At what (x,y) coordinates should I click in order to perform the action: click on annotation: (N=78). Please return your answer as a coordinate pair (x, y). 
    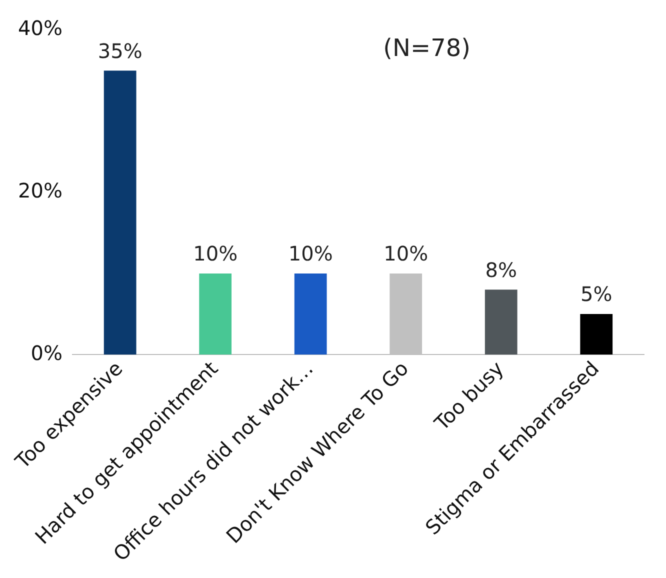
    Looking at the image, I should click on (426, 48).